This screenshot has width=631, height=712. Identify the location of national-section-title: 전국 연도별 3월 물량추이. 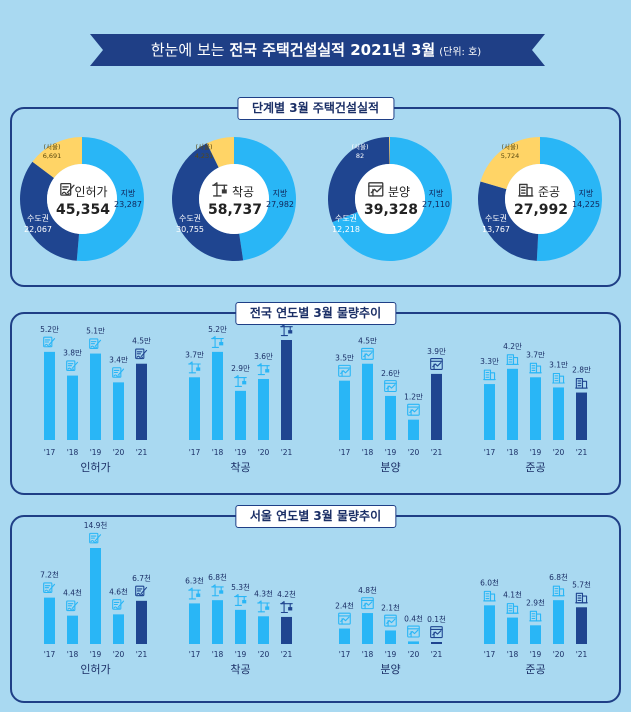
(315, 313).